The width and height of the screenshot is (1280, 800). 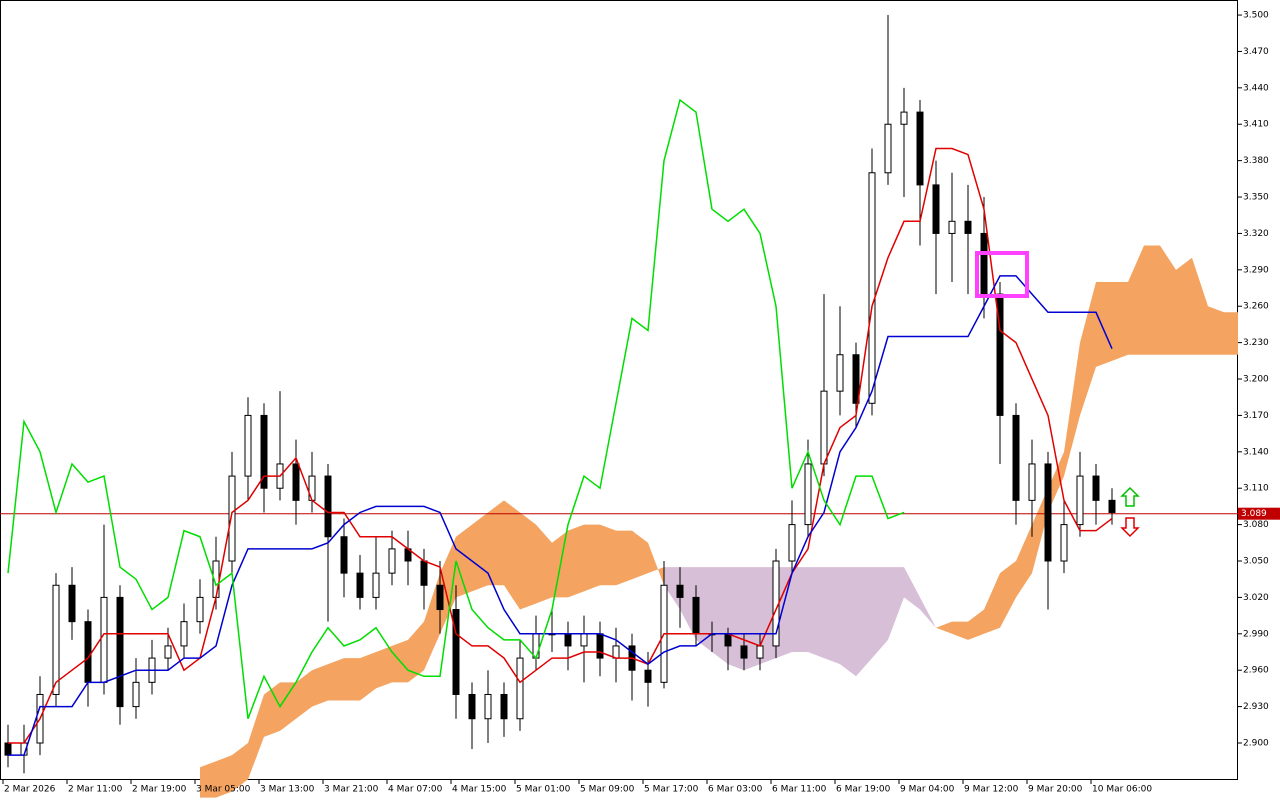 What do you see at coordinates (223, 790) in the screenshot?
I see `x-tick-label: 3 Mar 05:00` at bounding box center [223, 790].